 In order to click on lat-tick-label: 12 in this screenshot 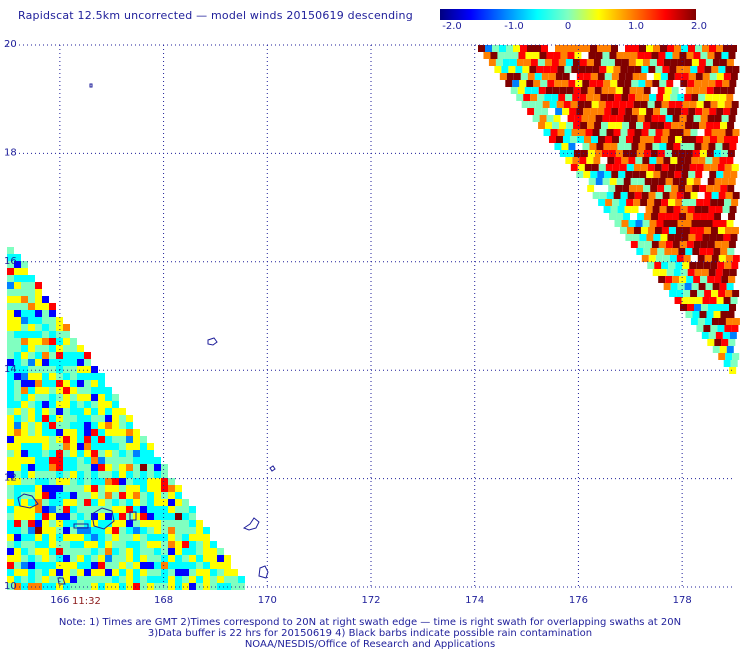, I will do `click(10, 478)`.